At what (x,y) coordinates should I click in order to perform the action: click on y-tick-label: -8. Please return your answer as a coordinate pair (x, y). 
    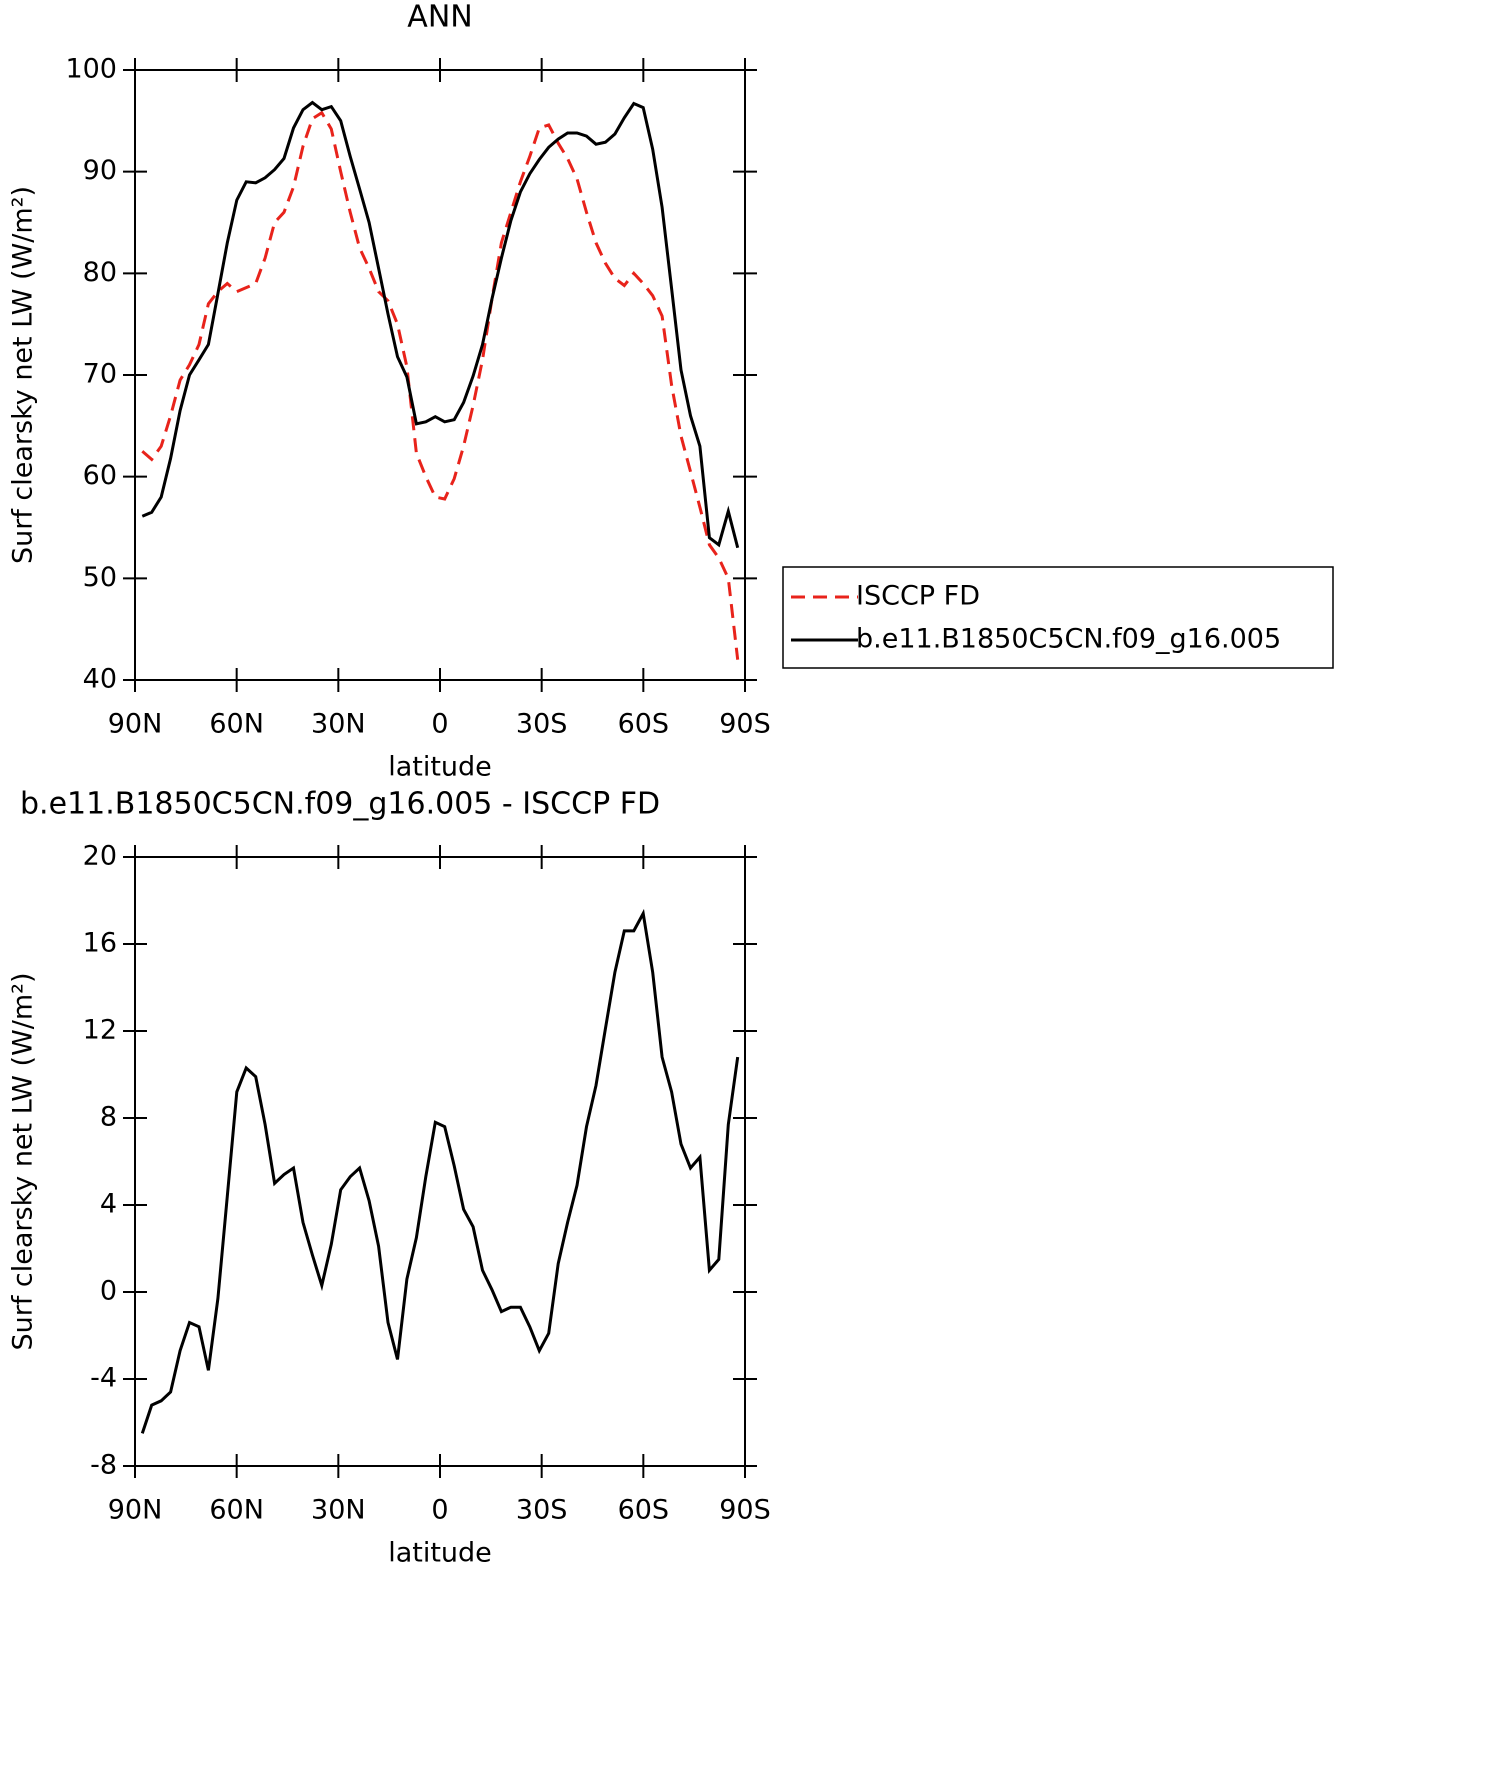
    Looking at the image, I should click on (103, 1465).